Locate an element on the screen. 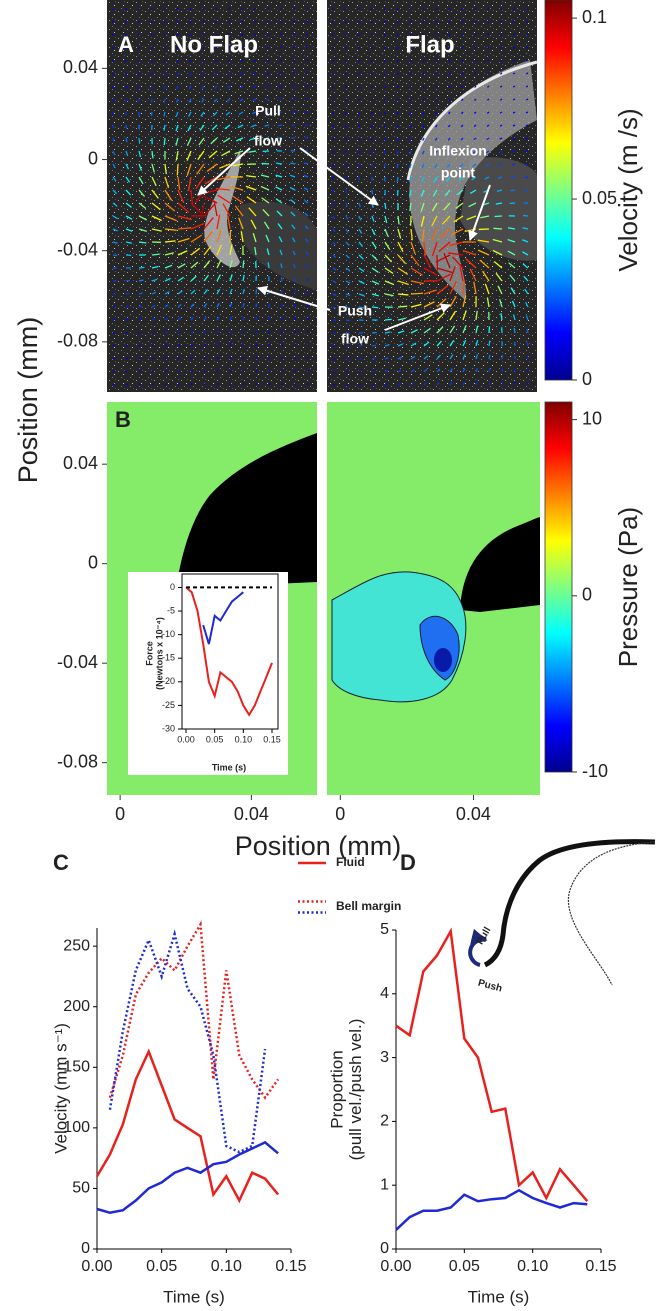  bell-region is located at coordinates (246, 511).